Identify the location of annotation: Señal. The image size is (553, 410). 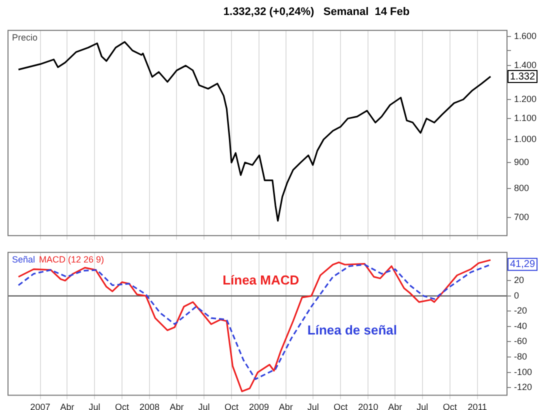
(24, 259).